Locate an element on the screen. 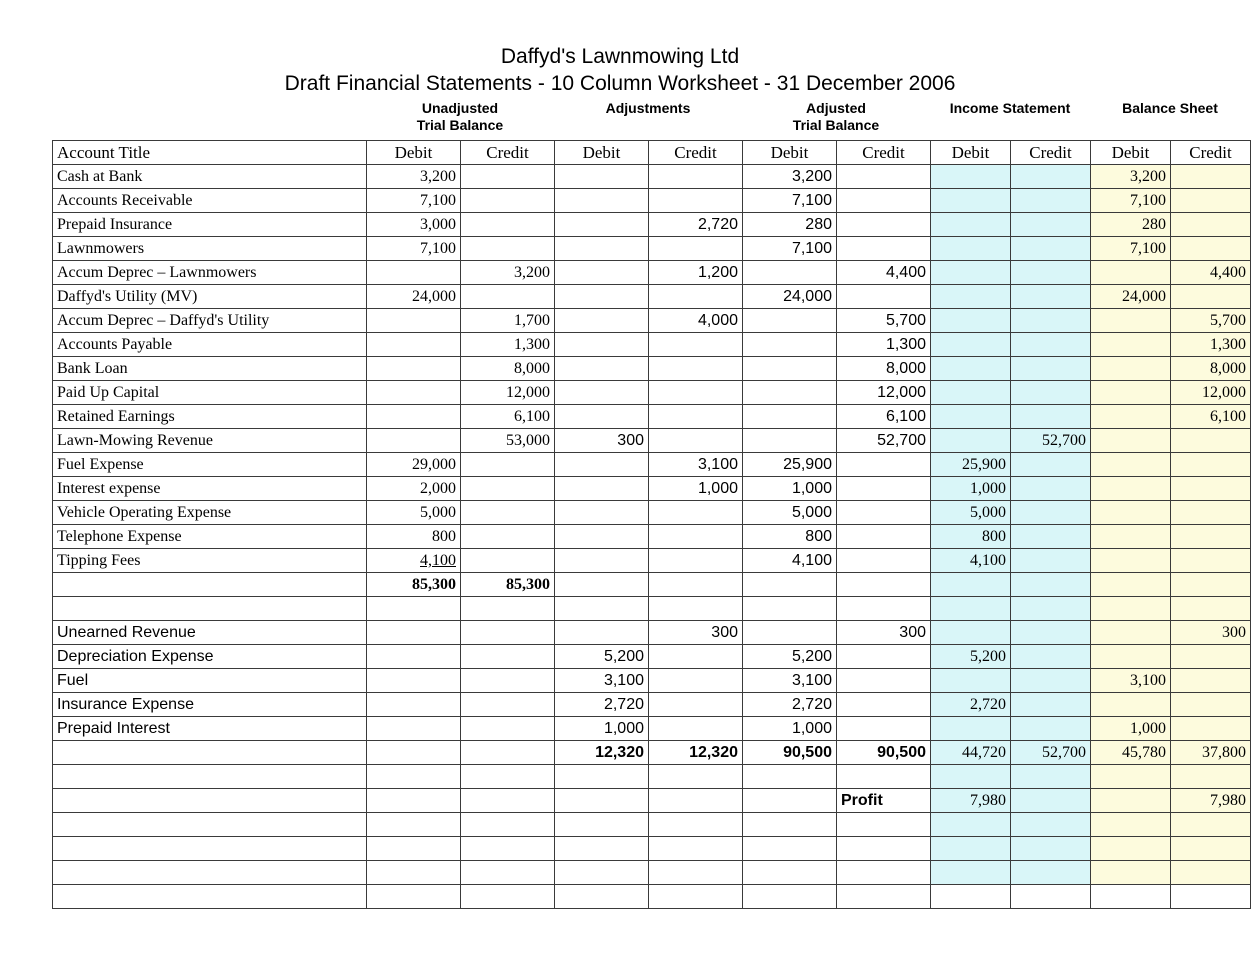 The height and width of the screenshot is (970, 1255). cell-adj-debit: 300 is located at coordinates (601, 440).